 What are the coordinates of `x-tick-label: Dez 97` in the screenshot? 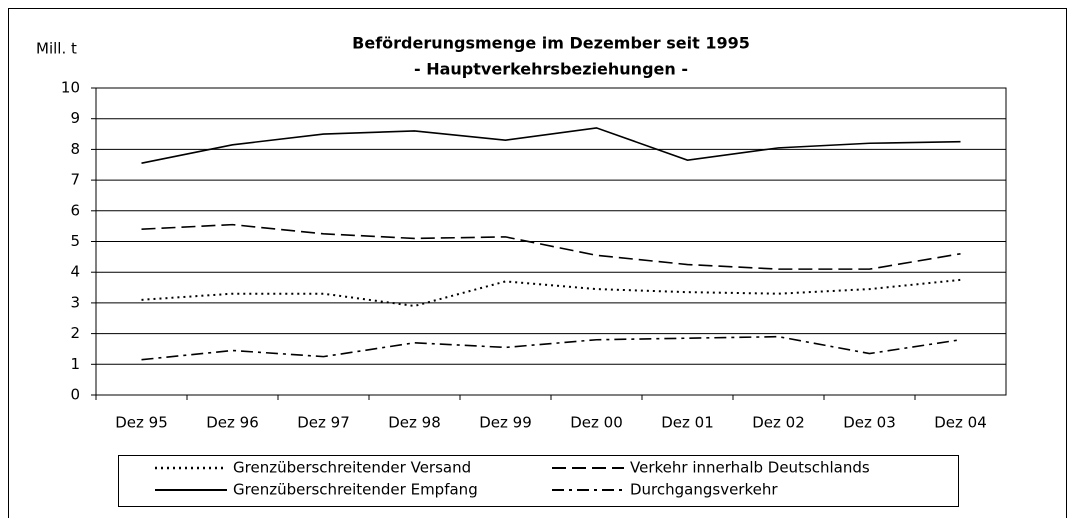 It's located at (323, 423).